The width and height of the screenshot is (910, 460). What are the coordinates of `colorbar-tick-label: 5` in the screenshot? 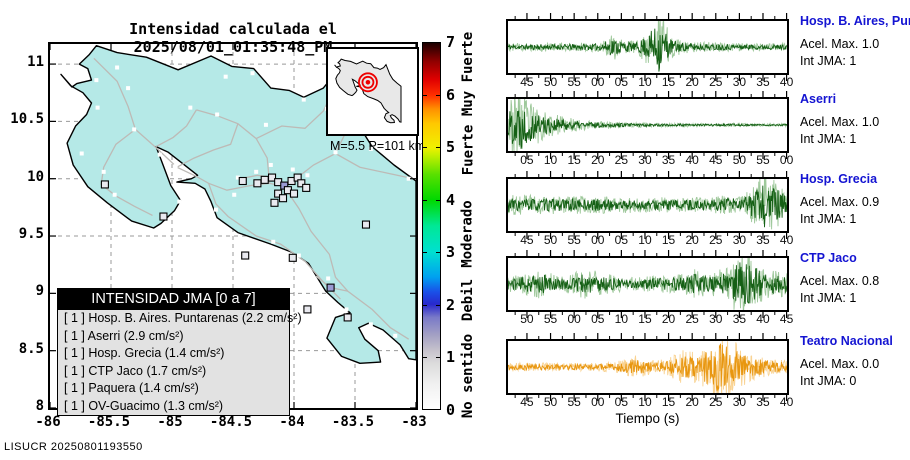 It's located at (451, 147).